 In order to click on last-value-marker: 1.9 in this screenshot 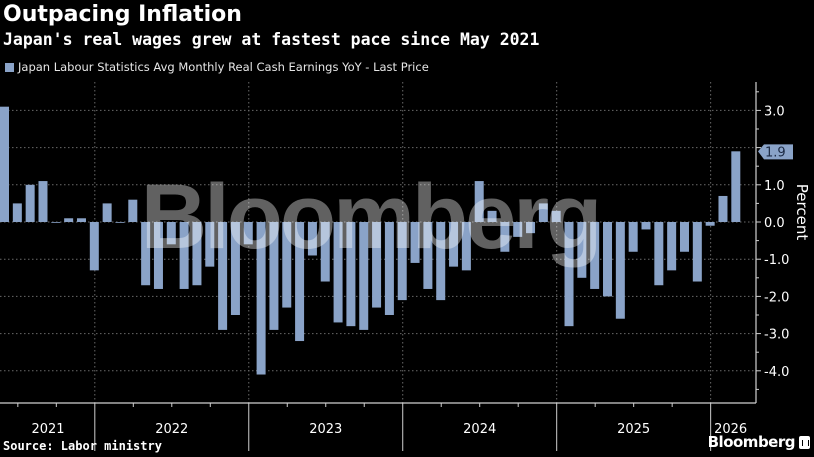, I will do `click(775, 152)`.